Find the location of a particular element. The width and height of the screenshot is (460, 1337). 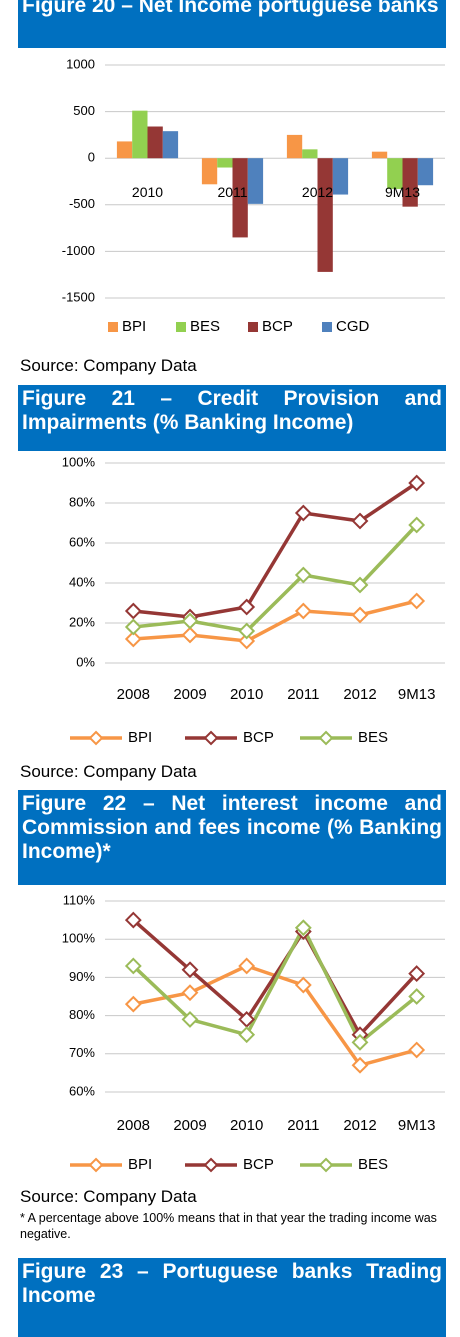

y-tick-label: 90% is located at coordinates (82, 976).